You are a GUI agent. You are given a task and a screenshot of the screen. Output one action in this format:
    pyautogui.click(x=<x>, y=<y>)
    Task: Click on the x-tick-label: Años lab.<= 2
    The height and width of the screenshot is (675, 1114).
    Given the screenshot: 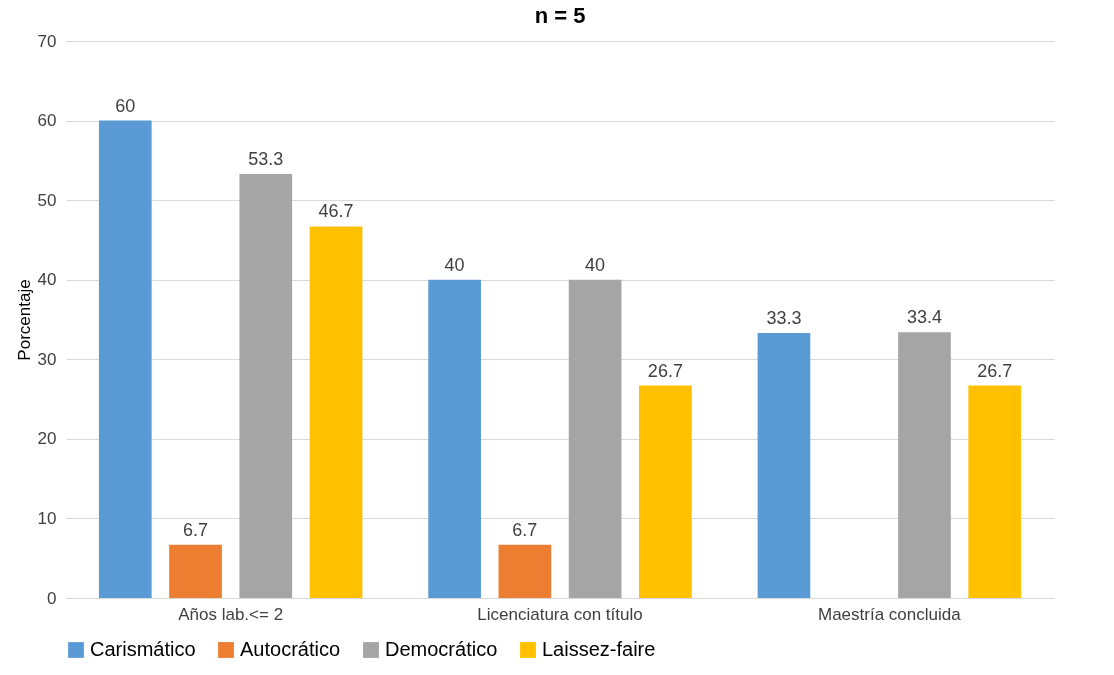 What is the action you would take?
    pyautogui.click(x=231, y=614)
    